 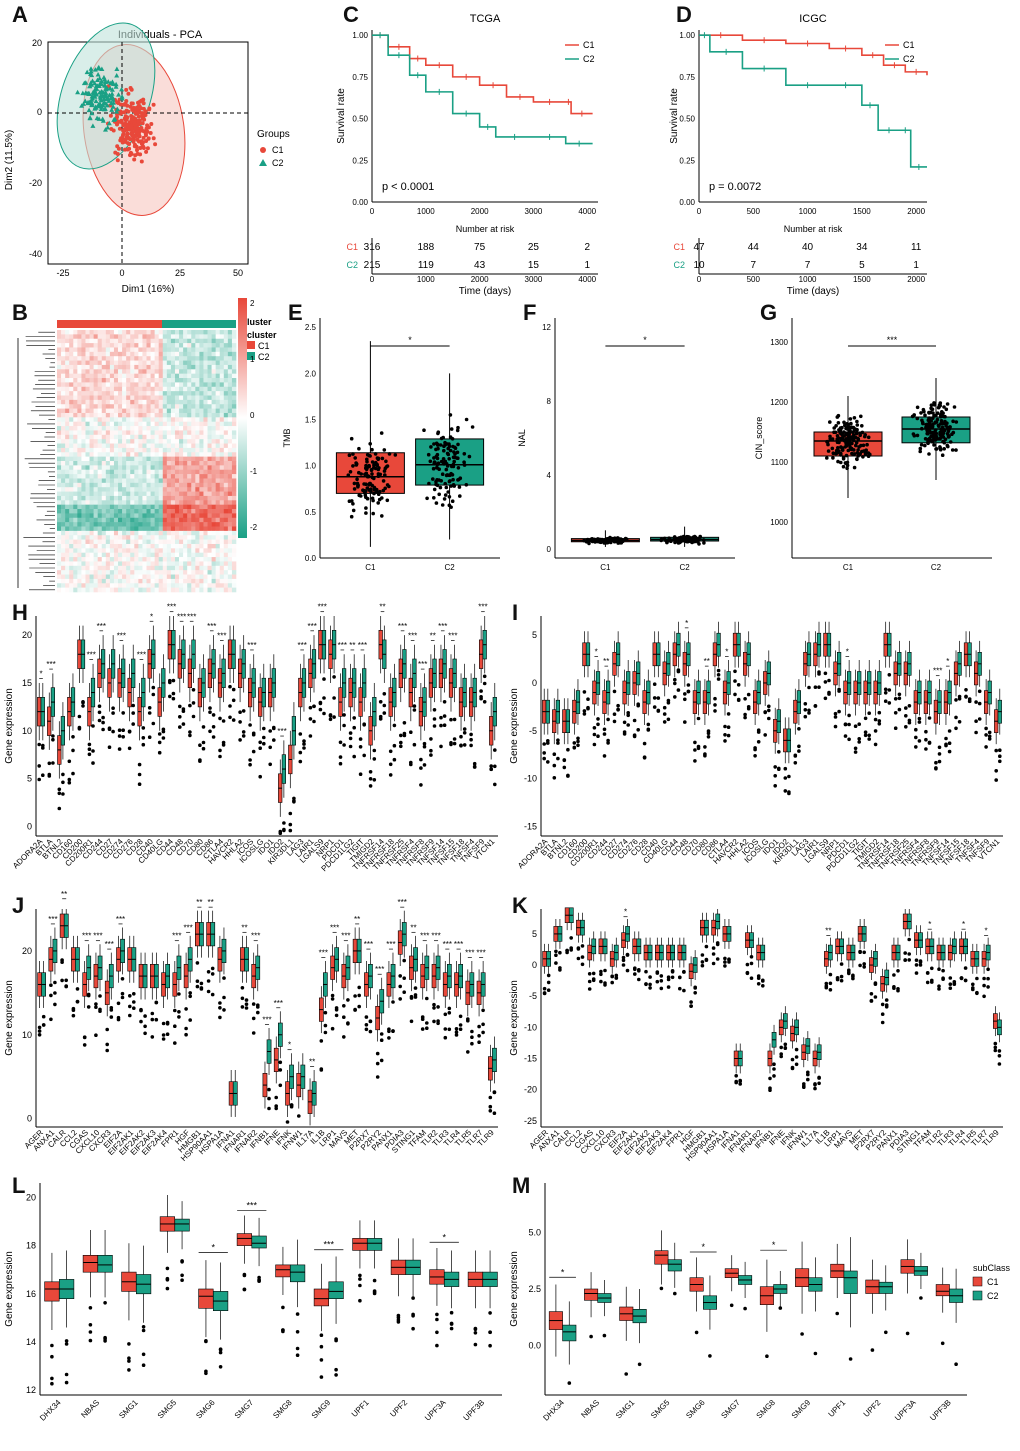 I want to click on multi-sig-label: ***, so click(x=322, y=607).